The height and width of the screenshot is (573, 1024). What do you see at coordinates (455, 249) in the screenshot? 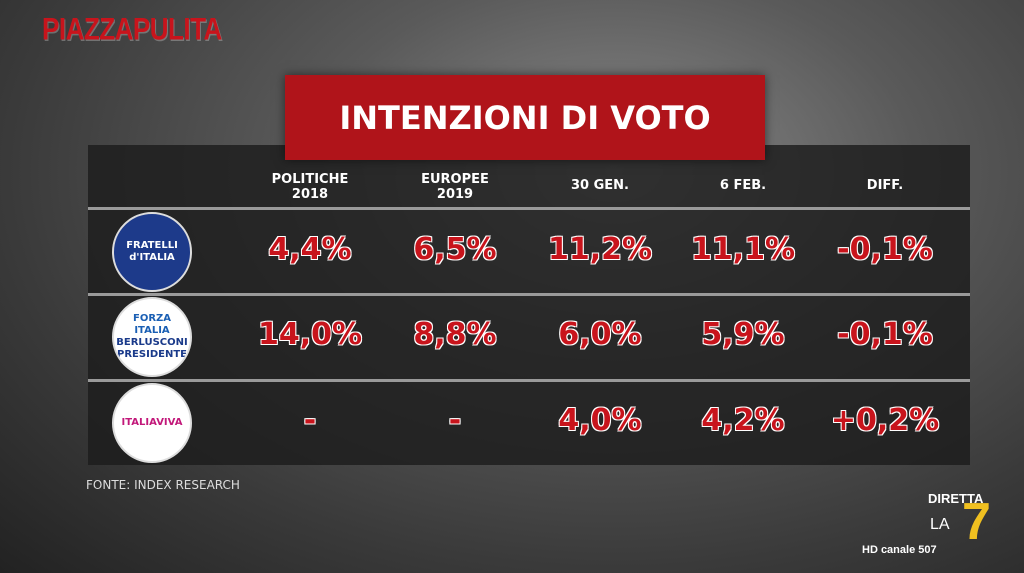
I see `table-cell: 6,5%` at bounding box center [455, 249].